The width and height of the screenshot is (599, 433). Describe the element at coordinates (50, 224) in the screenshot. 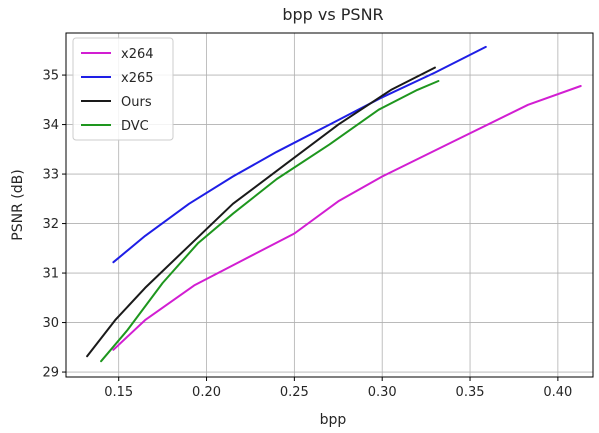

I see `y-tick-label: 32` at that location.